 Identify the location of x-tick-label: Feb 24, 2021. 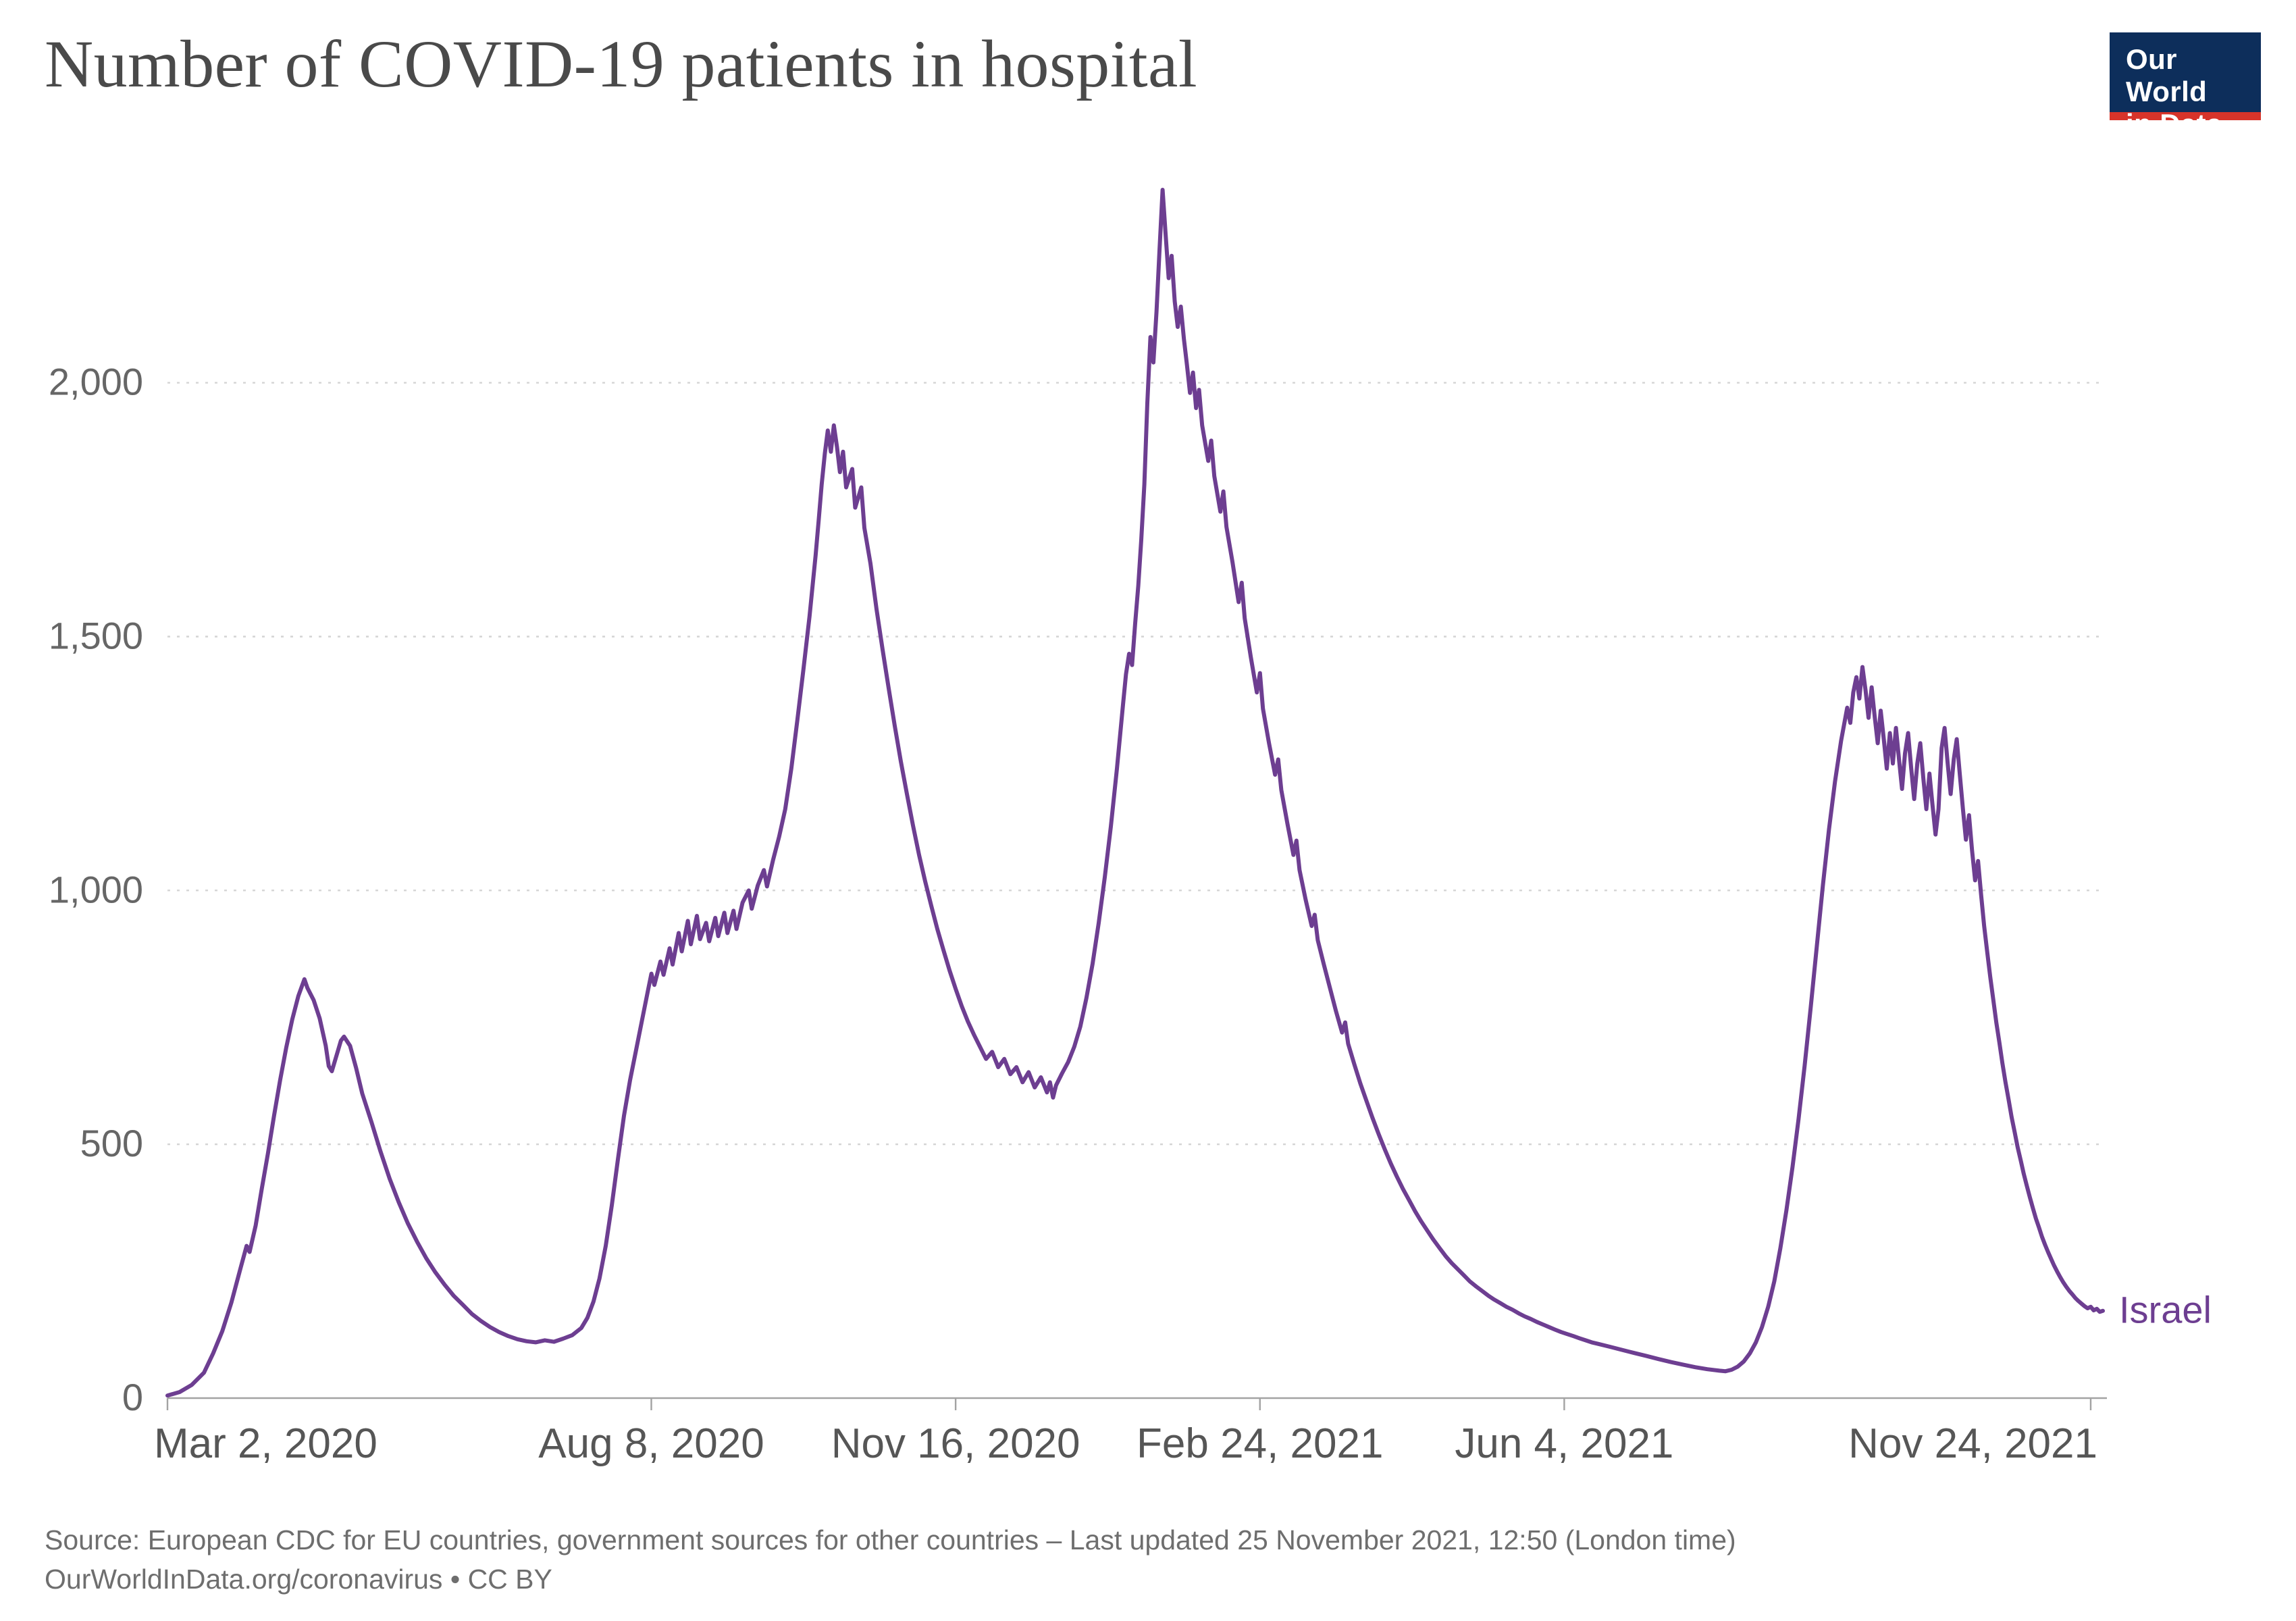
(1260, 1443).